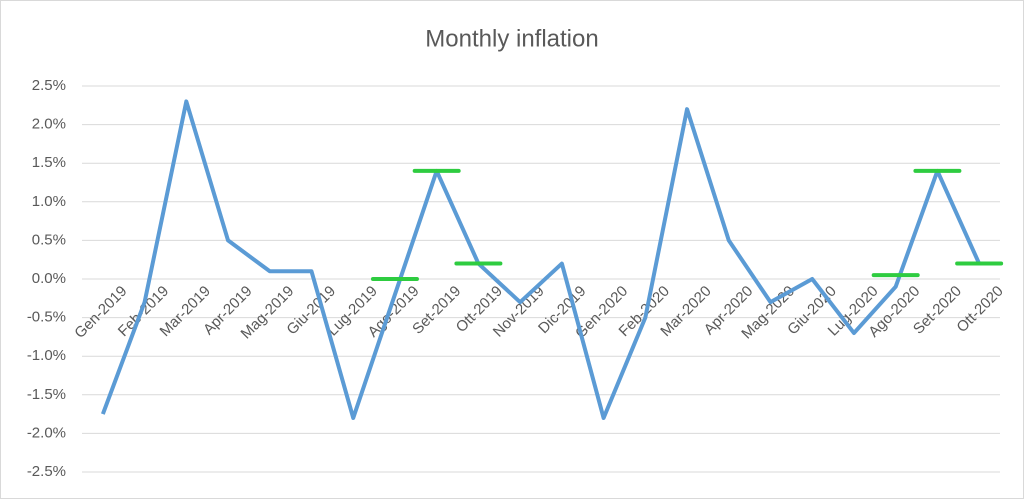  I want to click on y-tick-label: -0.5%, so click(46, 317).